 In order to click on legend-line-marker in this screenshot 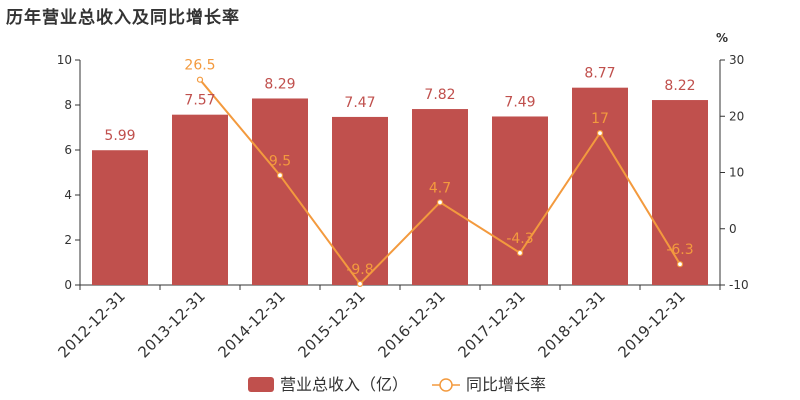, I will do `click(446, 385)`.